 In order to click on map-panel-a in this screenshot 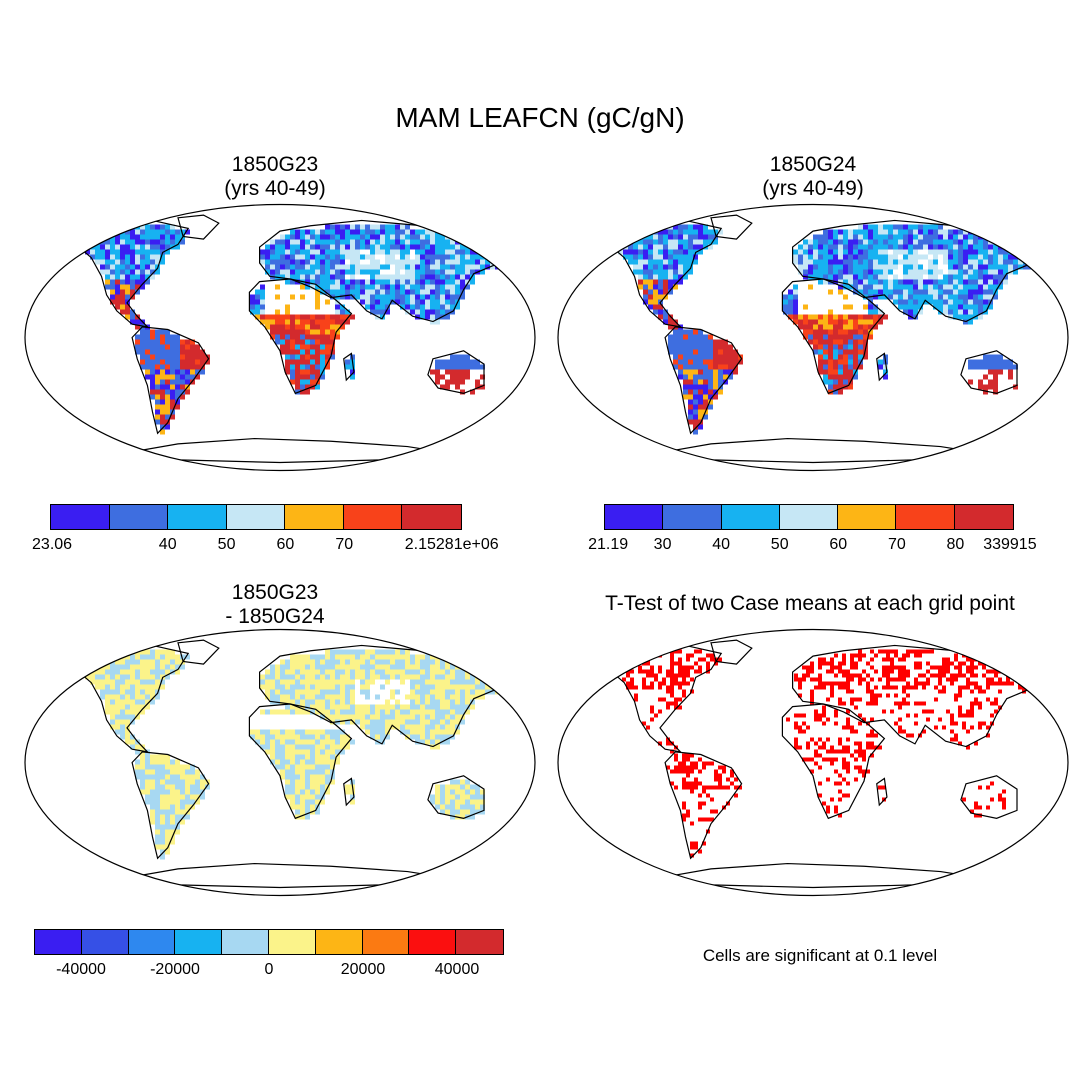, I will do `click(280, 337)`.